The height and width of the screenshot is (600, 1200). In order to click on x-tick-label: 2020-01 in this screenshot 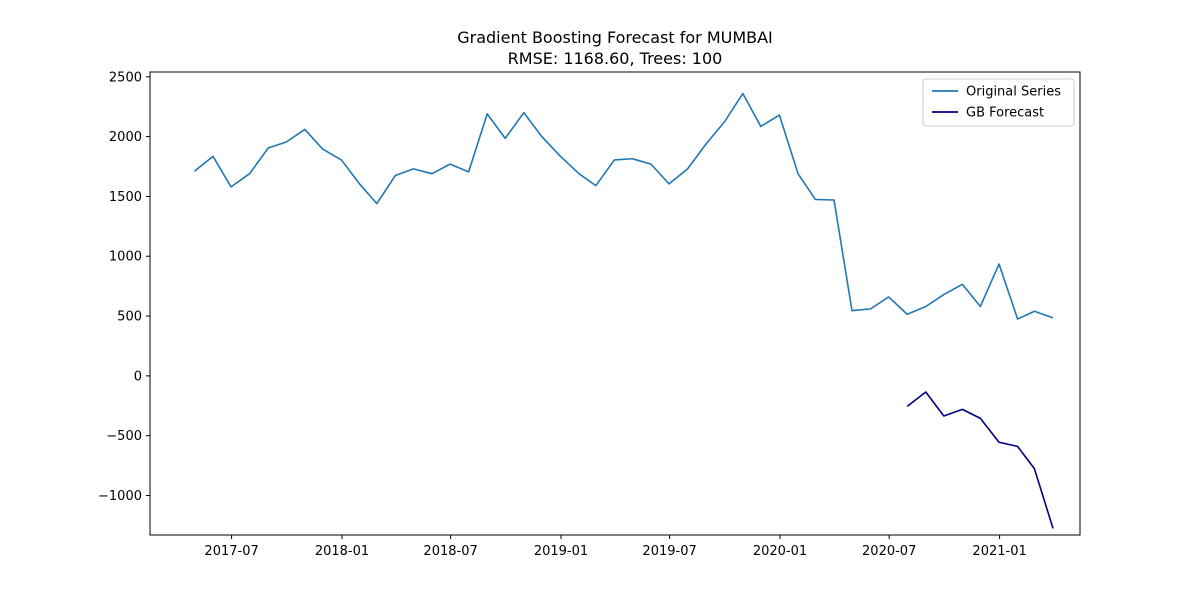, I will do `click(780, 551)`.